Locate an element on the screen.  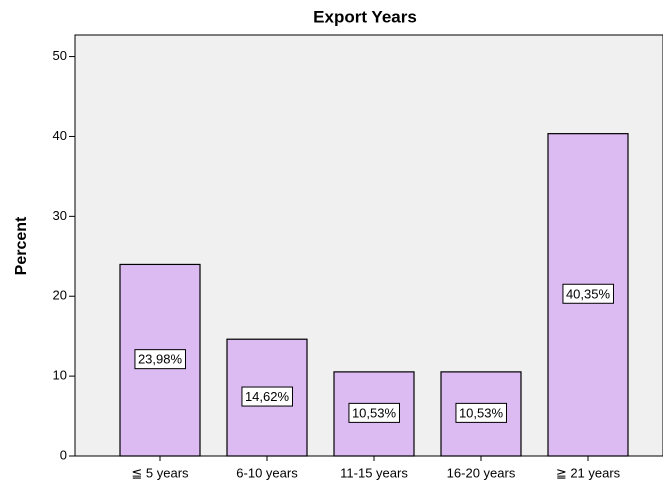
x-tick-label: 11-15 years is located at coordinates (374, 472).